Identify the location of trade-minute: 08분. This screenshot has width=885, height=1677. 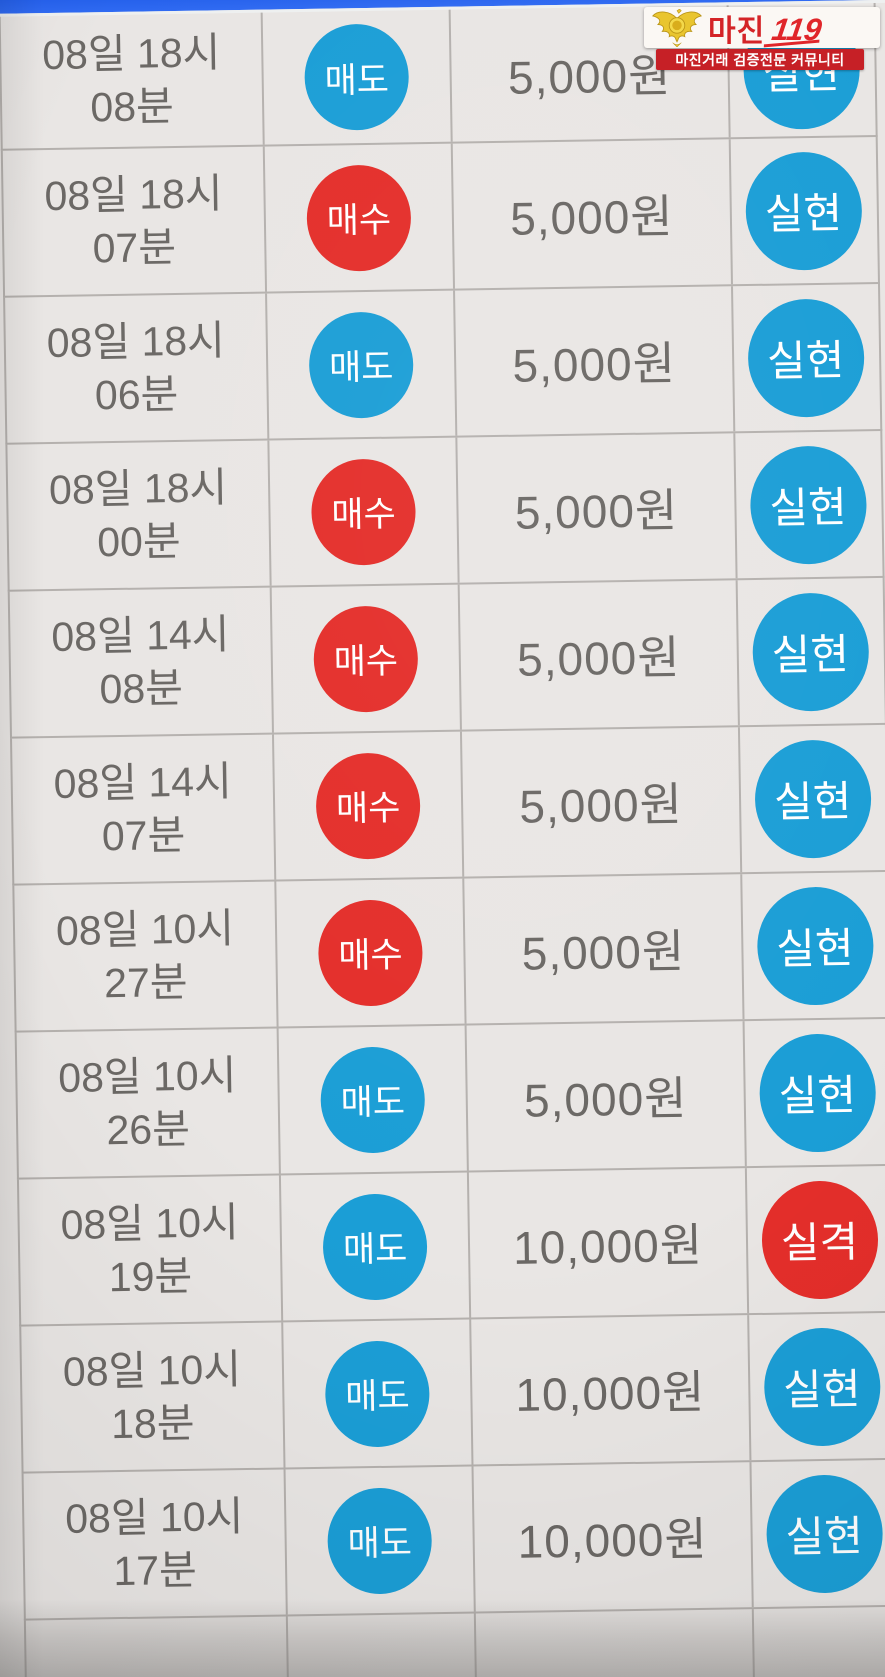
(132, 107).